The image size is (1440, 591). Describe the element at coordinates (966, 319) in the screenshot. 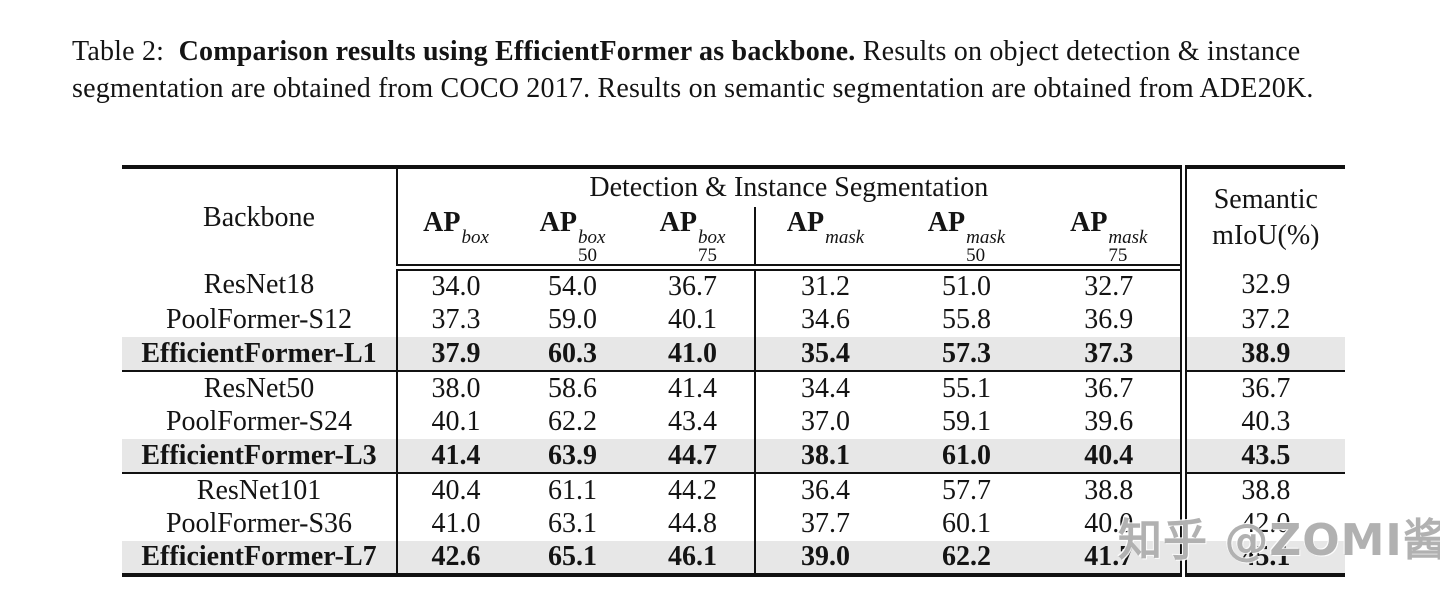

I see `value-cell: 55.8` at that location.